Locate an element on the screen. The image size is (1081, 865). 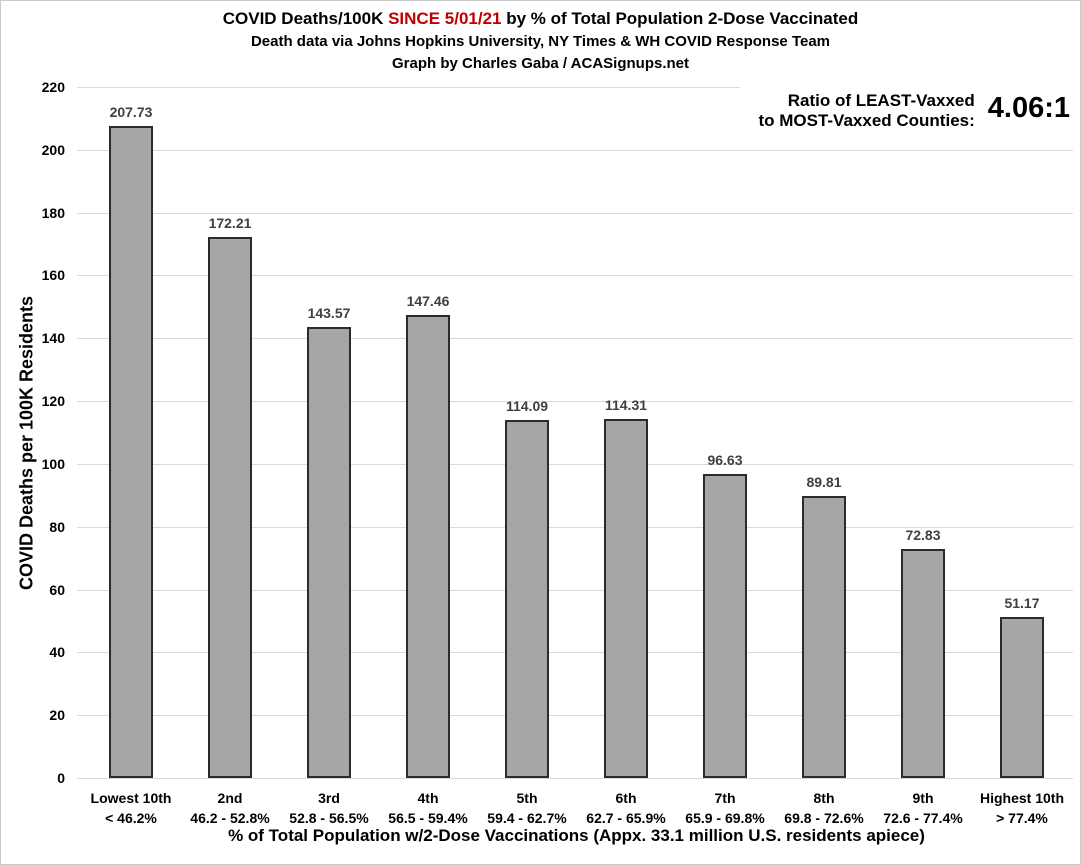
category-range-label: 46.2 - 52.8% is located at coordinates (230, 818).